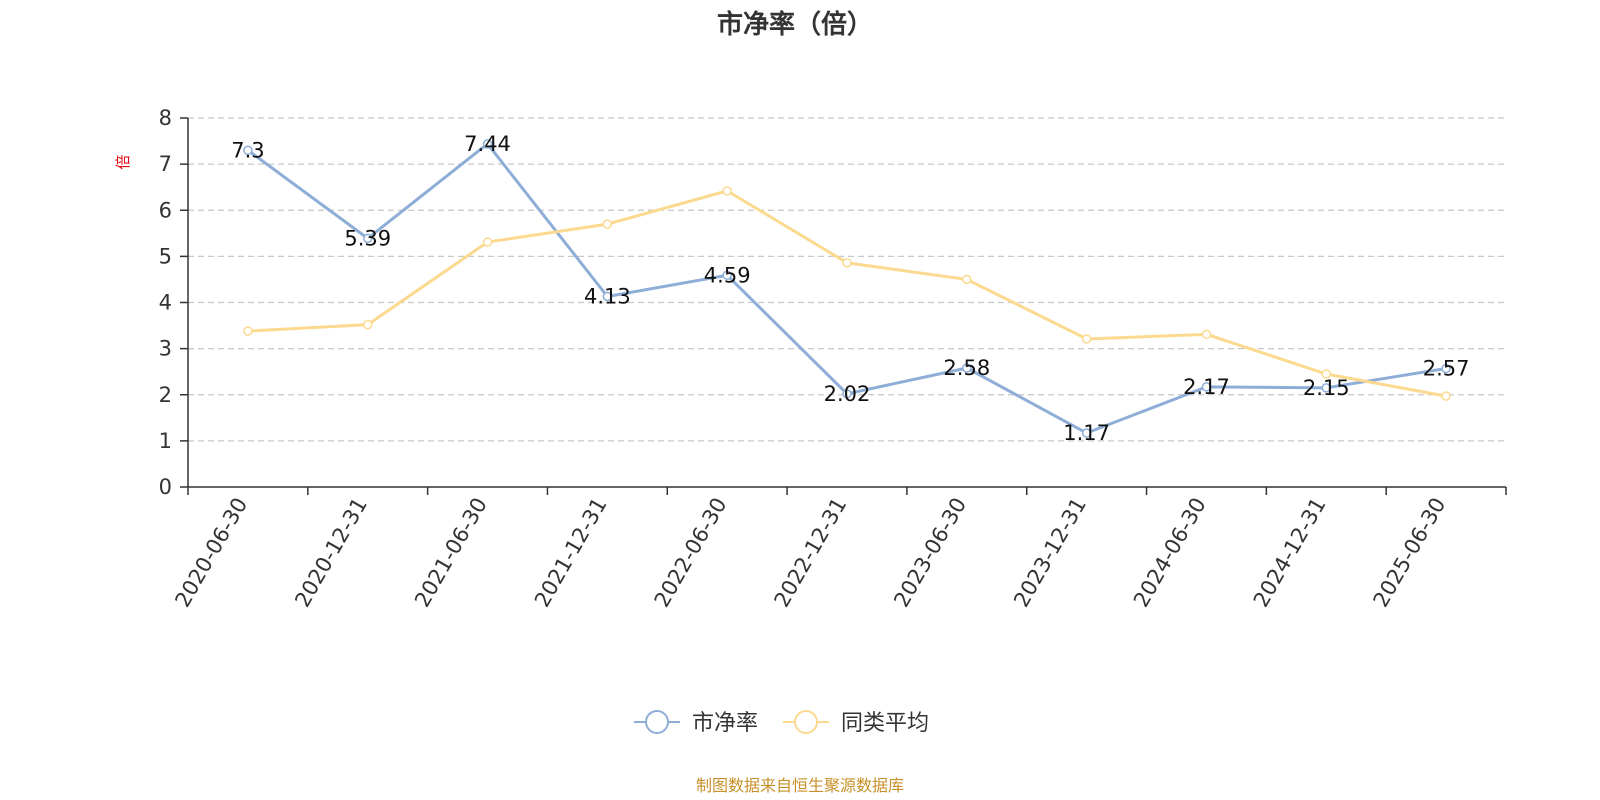 This screenshot has height=800, width=1600. I want to click on data-label: 2.15, so click(1326, 388).